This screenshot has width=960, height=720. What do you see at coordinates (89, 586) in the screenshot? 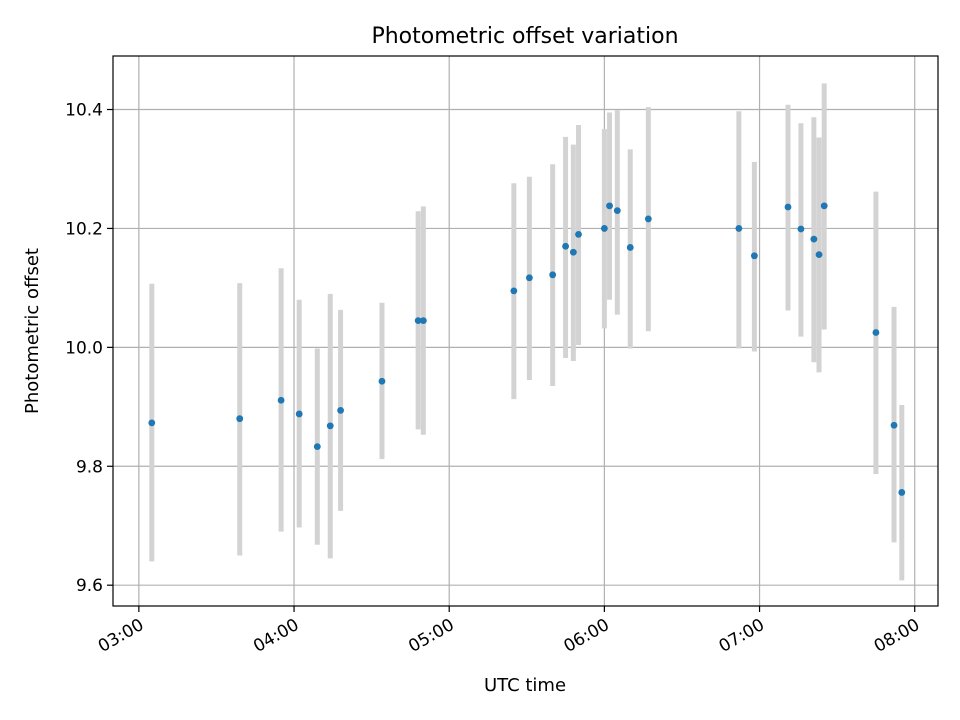
I see `y-tick-label: 9.6` at bounding box center [89, 586].